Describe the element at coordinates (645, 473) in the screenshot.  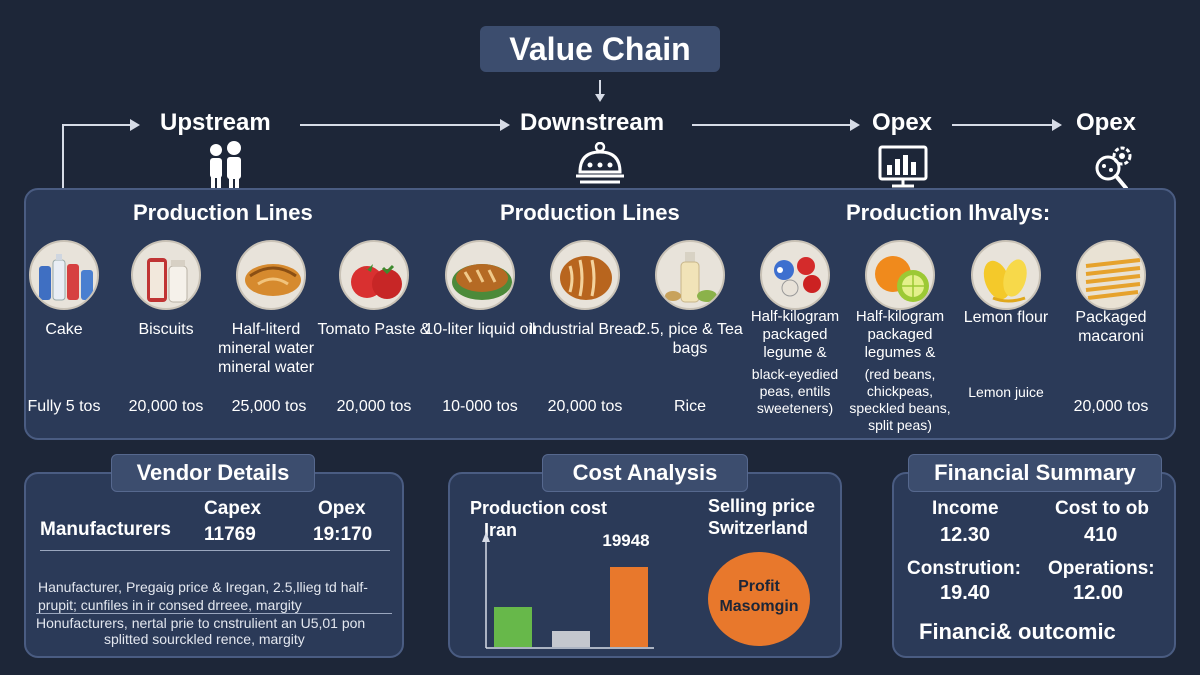
I see `cost-title: Cost Analysis` at that location.